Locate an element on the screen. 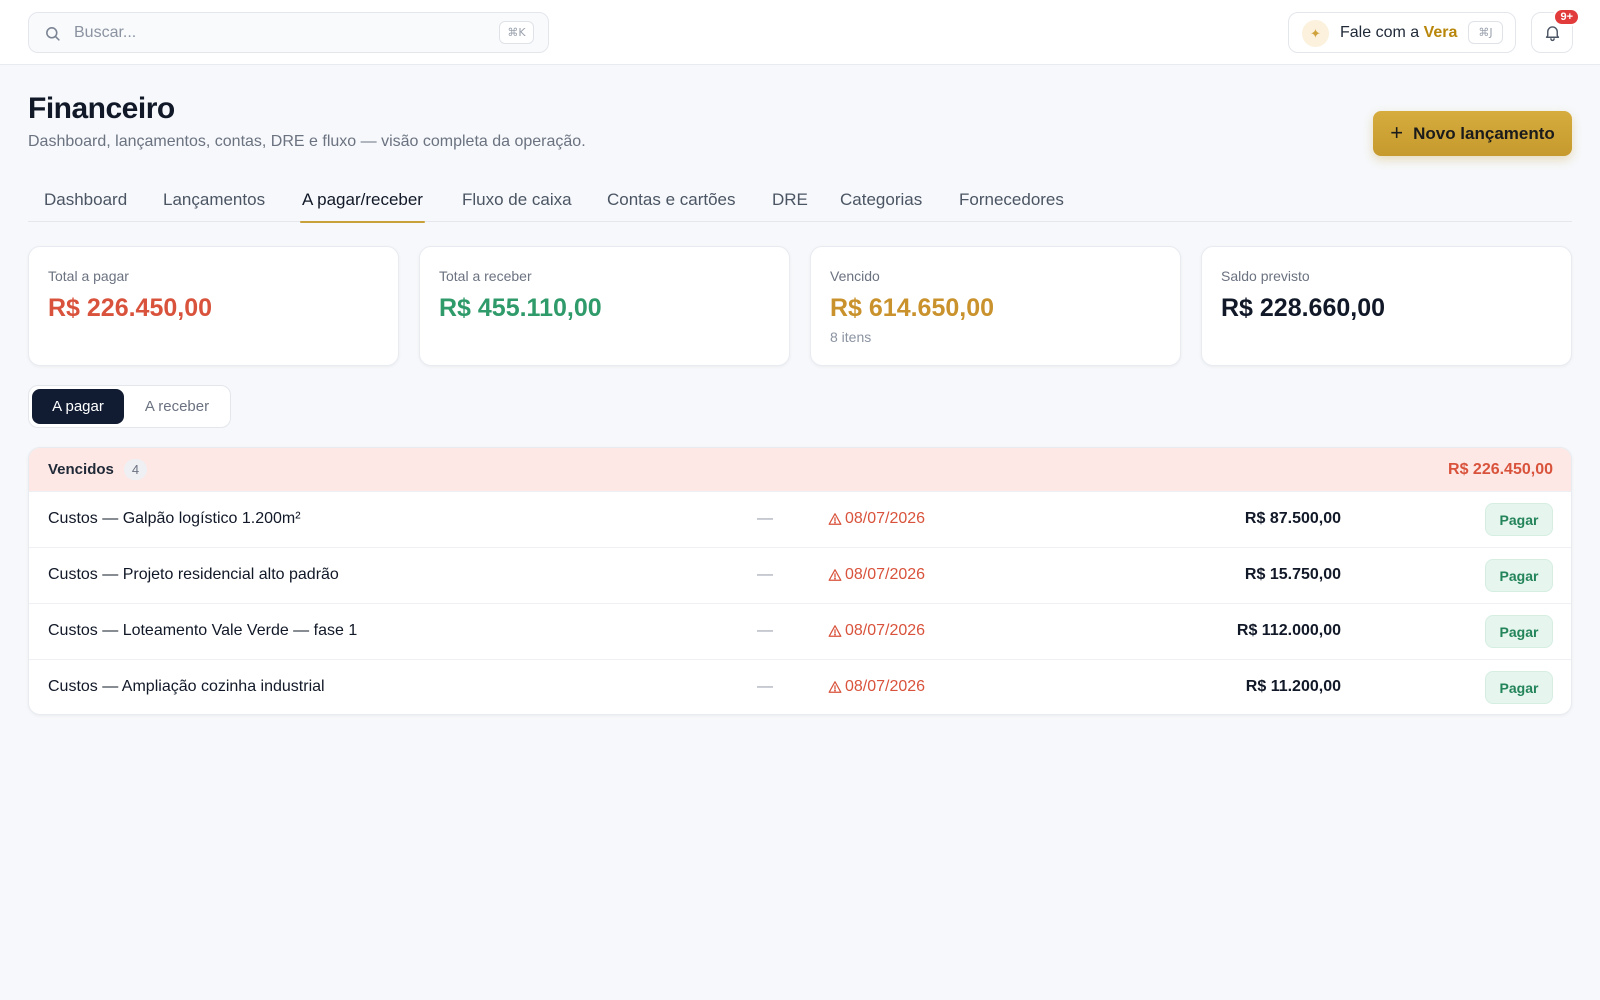  group-header-vencidos: Vencidos 4 R$ 226.450,00 is located at coordinates (800, 469).